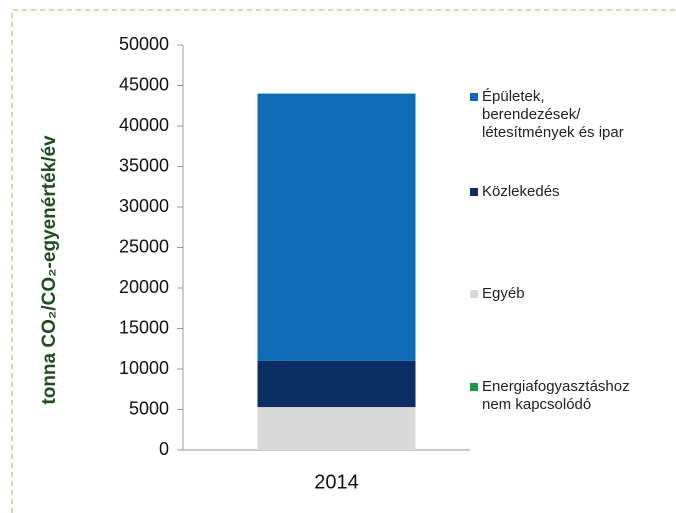  I want to click on y-tick-label: 30000, so click(144, 206).